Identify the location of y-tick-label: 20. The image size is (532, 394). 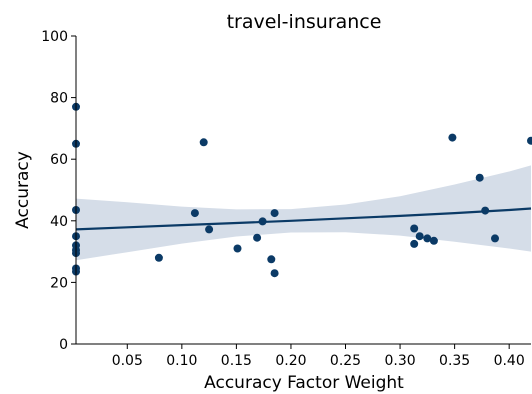
(59, 283).